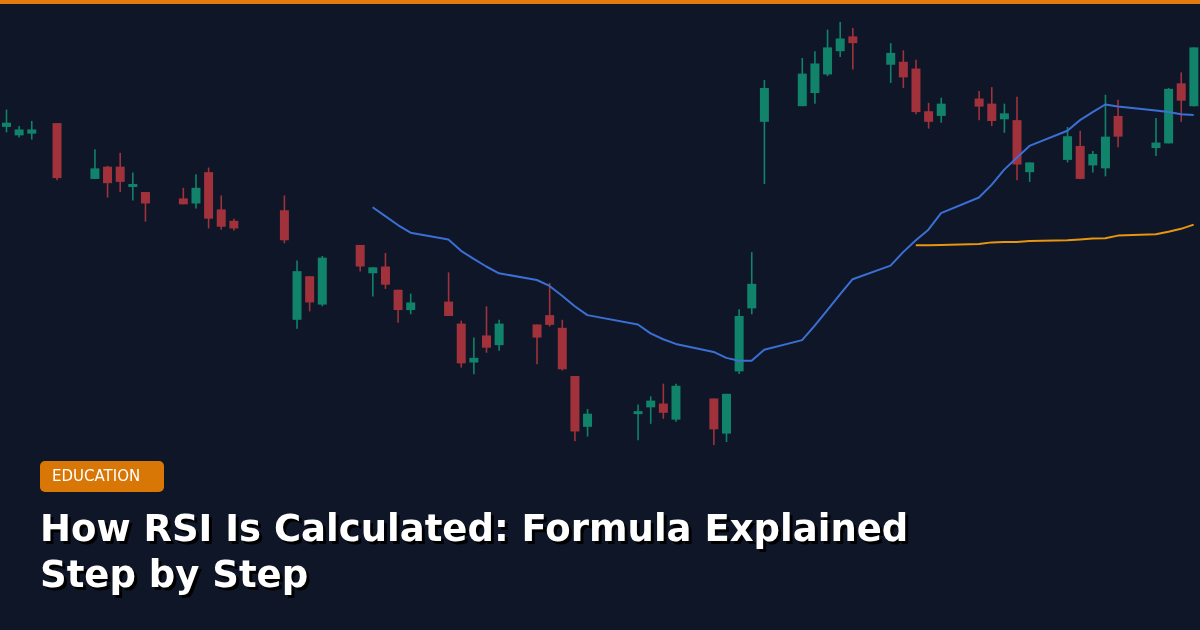 The height and width of the screenshot is (630, 1200). I want to click on text: How RSI Is Calculated: Formula Explained Step by Step, so click(475, 552).